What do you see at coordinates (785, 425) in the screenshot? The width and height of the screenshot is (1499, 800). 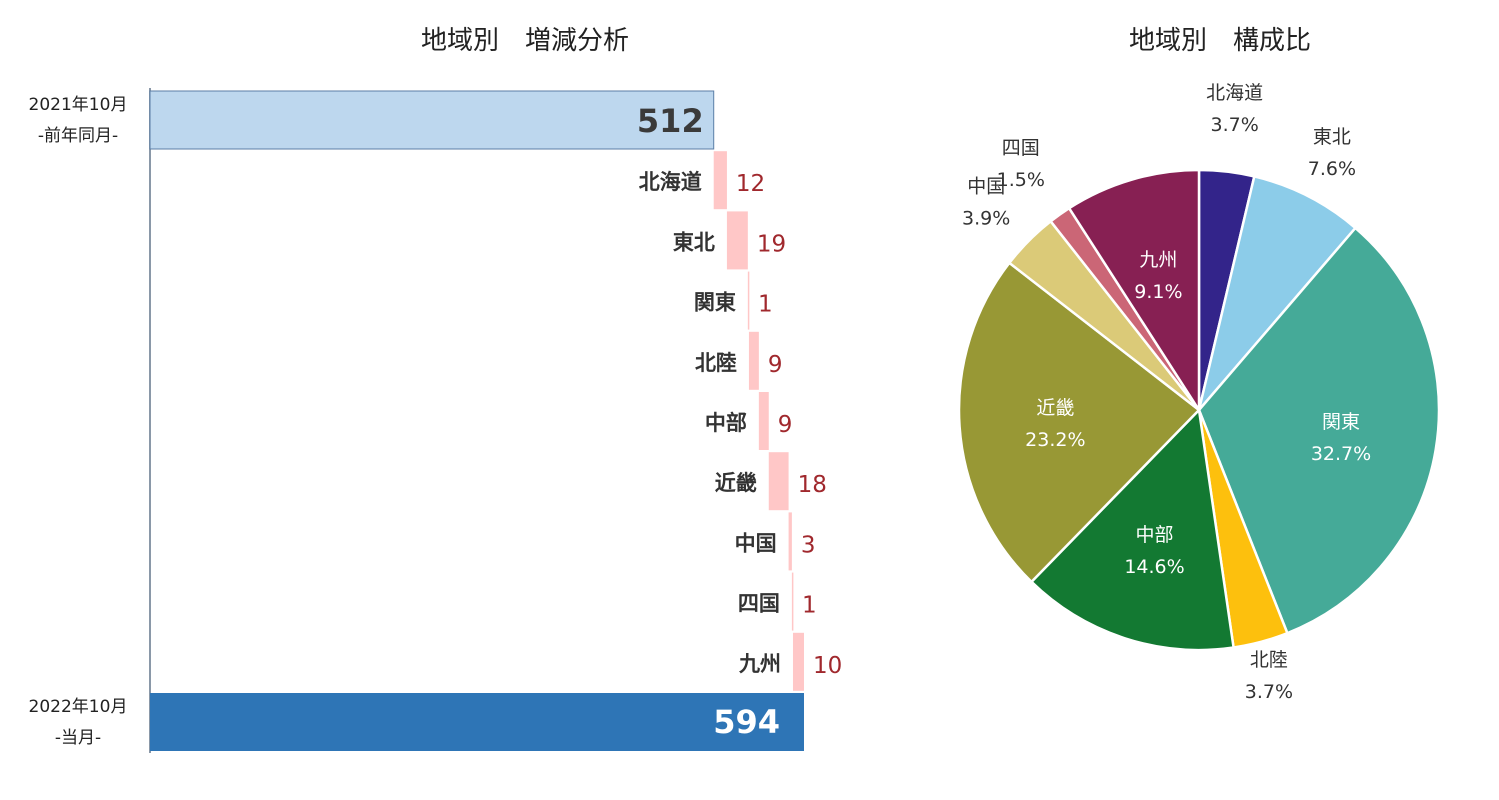 I see `delta-value-5: 9` at bounding box center [785, 425].